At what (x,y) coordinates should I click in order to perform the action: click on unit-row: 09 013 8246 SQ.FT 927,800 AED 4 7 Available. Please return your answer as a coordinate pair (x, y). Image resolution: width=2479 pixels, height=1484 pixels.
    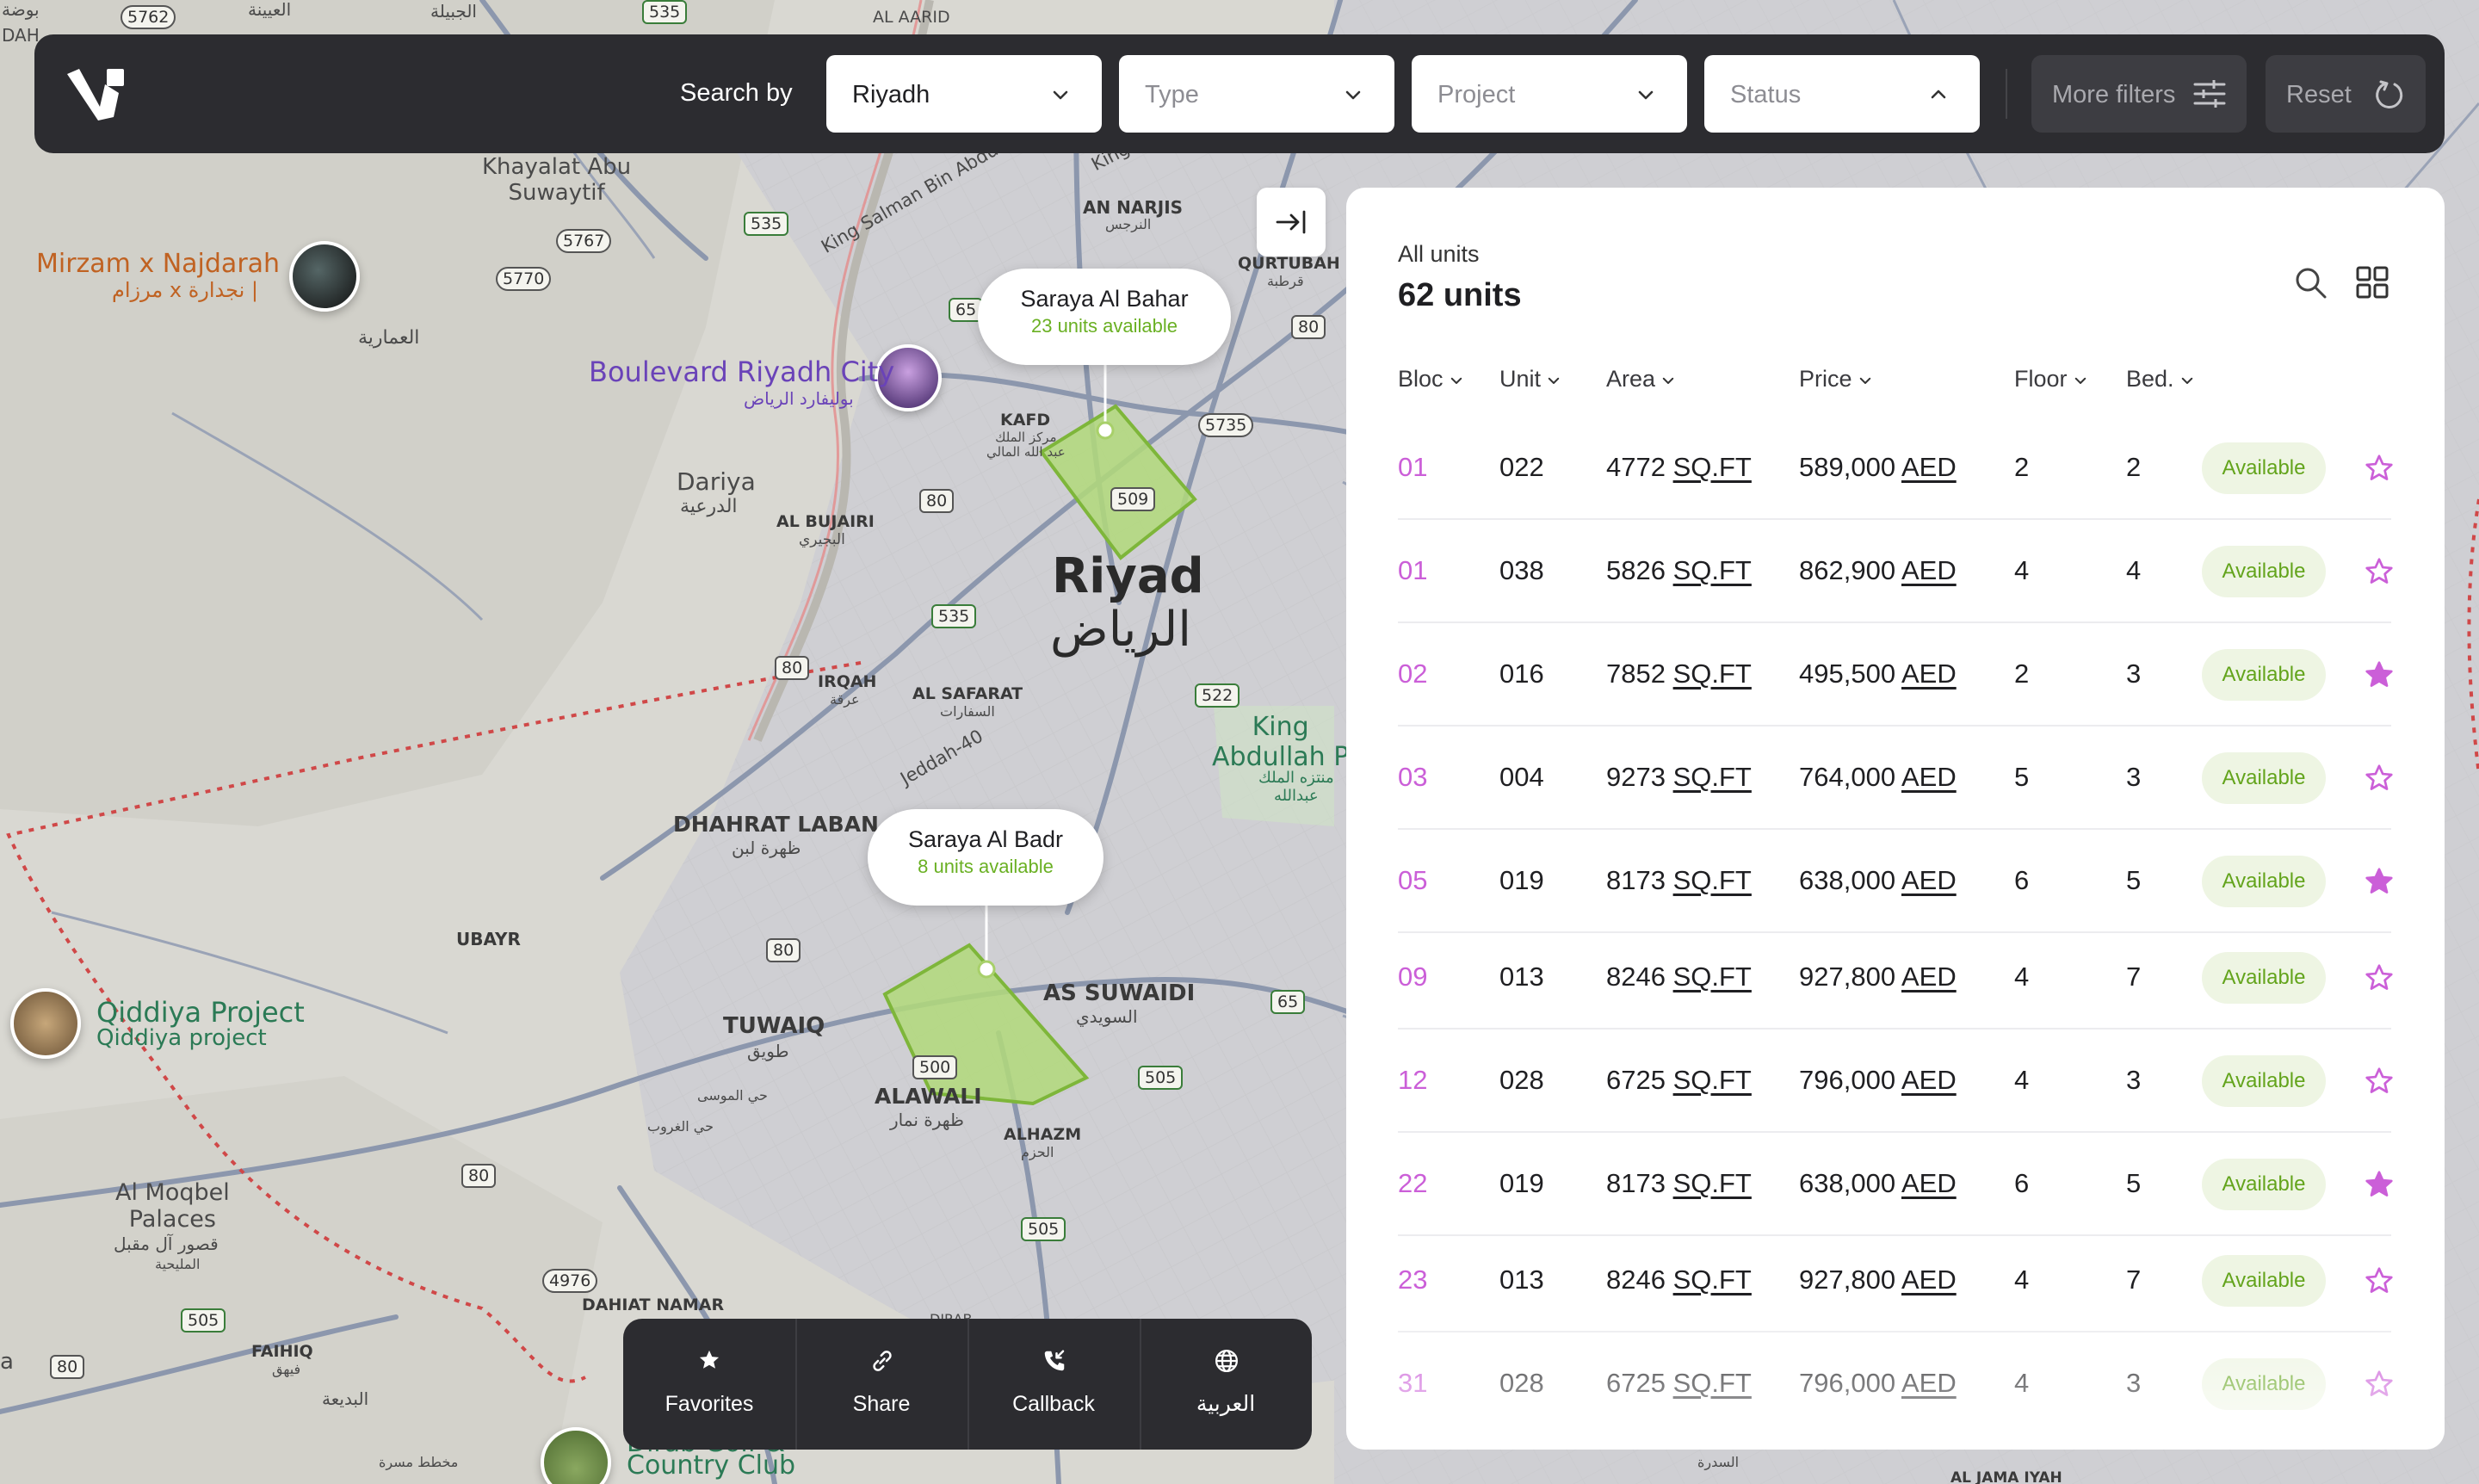
    Looking at the image, I should click on (1895, 978).